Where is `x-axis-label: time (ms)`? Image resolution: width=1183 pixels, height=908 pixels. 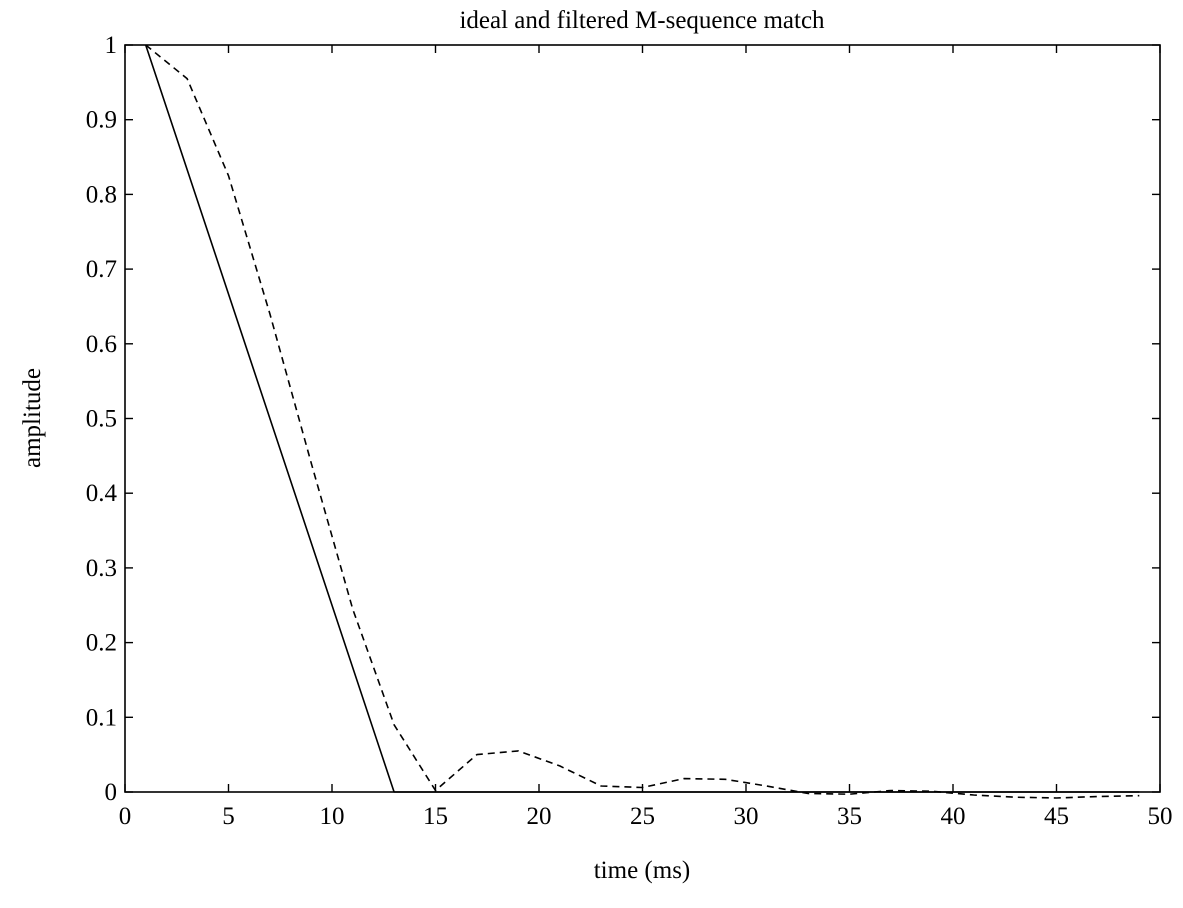 x-axis-label: time (ms) is located at coordinates (642, 870).